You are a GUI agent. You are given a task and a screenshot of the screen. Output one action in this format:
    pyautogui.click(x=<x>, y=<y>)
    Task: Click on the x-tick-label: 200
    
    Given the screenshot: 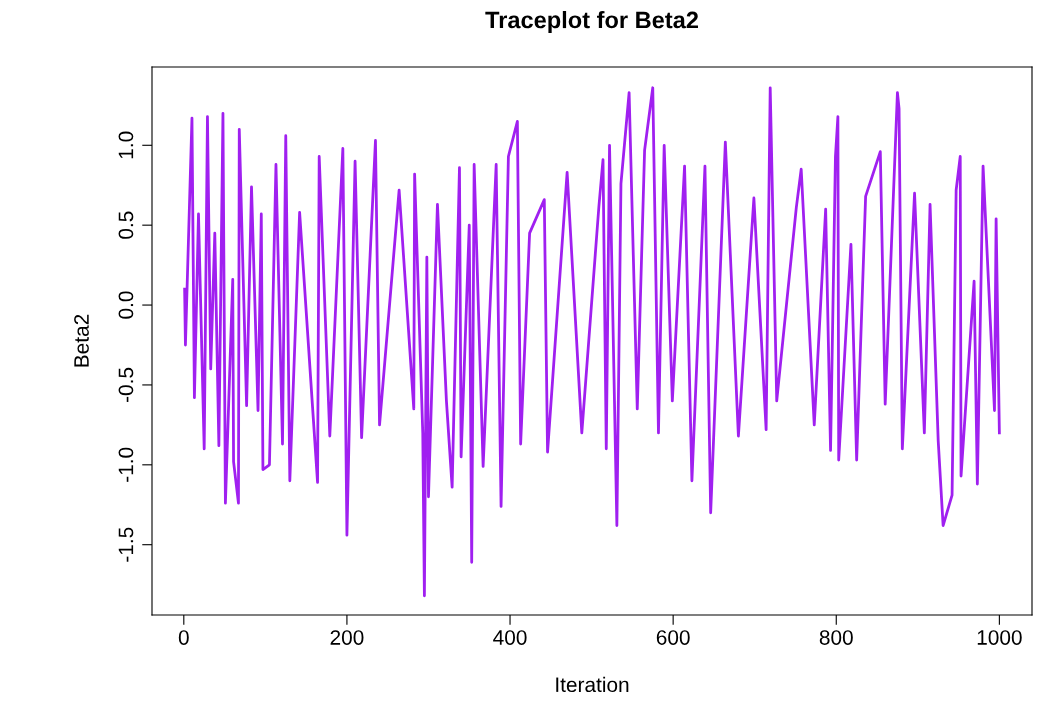 What is the action you would take?
    pyautogui.click(x=347, y=637)
    